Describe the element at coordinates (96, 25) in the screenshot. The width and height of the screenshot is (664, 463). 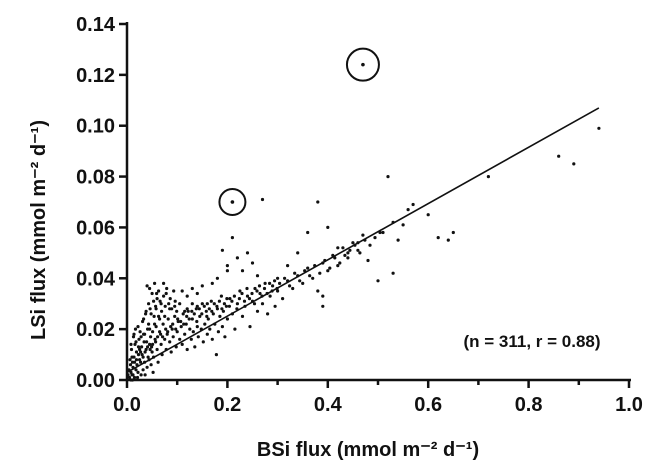
I see `y-tick-label: 0.14` at that location.